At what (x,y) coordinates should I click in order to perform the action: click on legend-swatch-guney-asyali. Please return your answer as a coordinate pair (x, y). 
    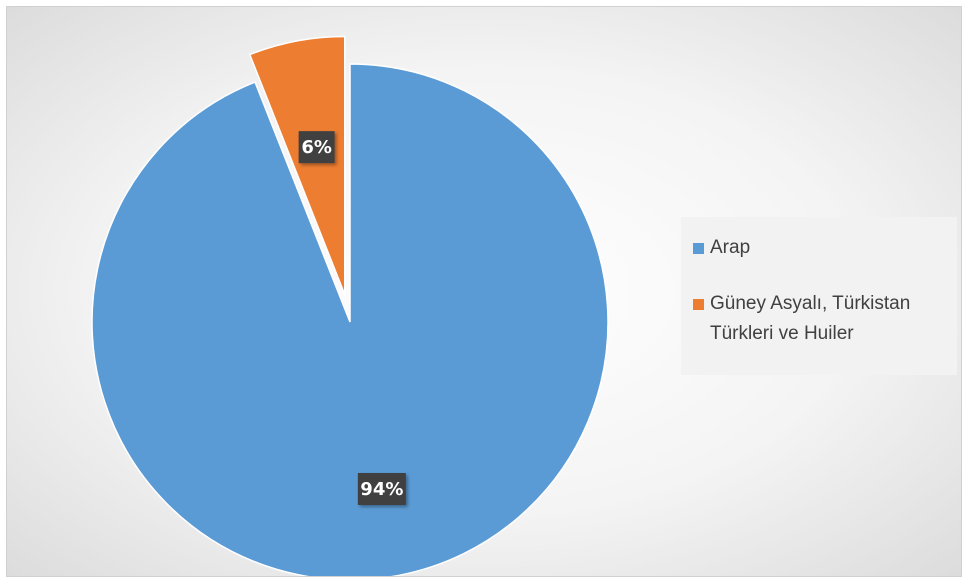
    Looking at the image, I should click on (698, 304).